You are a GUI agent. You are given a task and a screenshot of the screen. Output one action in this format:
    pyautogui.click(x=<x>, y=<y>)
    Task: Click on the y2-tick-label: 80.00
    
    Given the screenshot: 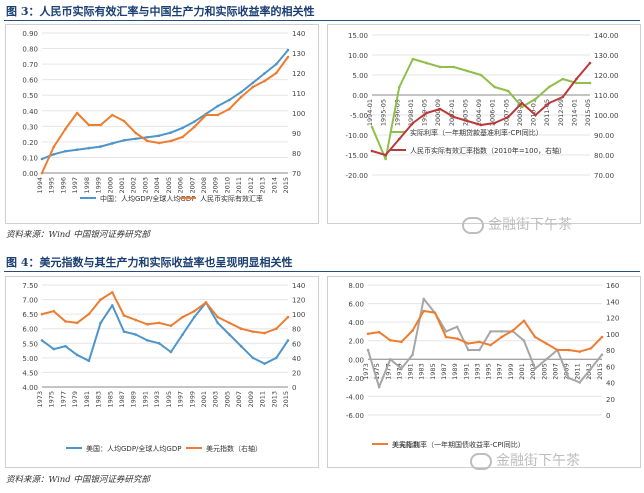 What is the action you would take?
    pyautogui.click(x=604, y=156)
    